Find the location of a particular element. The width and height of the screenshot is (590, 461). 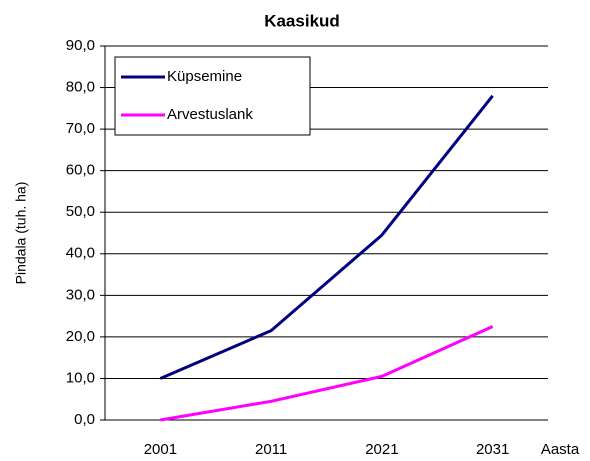

y-tick-label: 70,0 is located at coordinates (80, 128).